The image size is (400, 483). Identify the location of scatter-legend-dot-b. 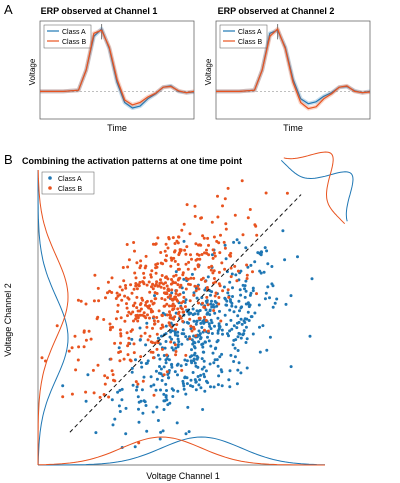
(50, 188).